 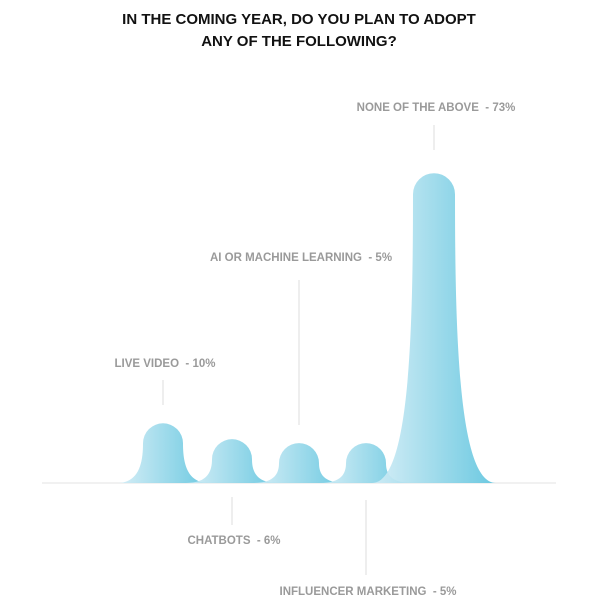 I want to click on chart-title: ANY OF THE FOLLOWING?, so click(x=299, y=41).